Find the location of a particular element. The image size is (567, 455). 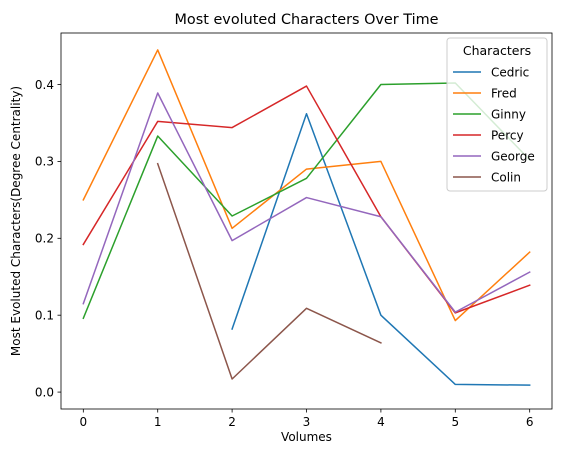

legend-label: Colin is located at coordinates (506, 177).